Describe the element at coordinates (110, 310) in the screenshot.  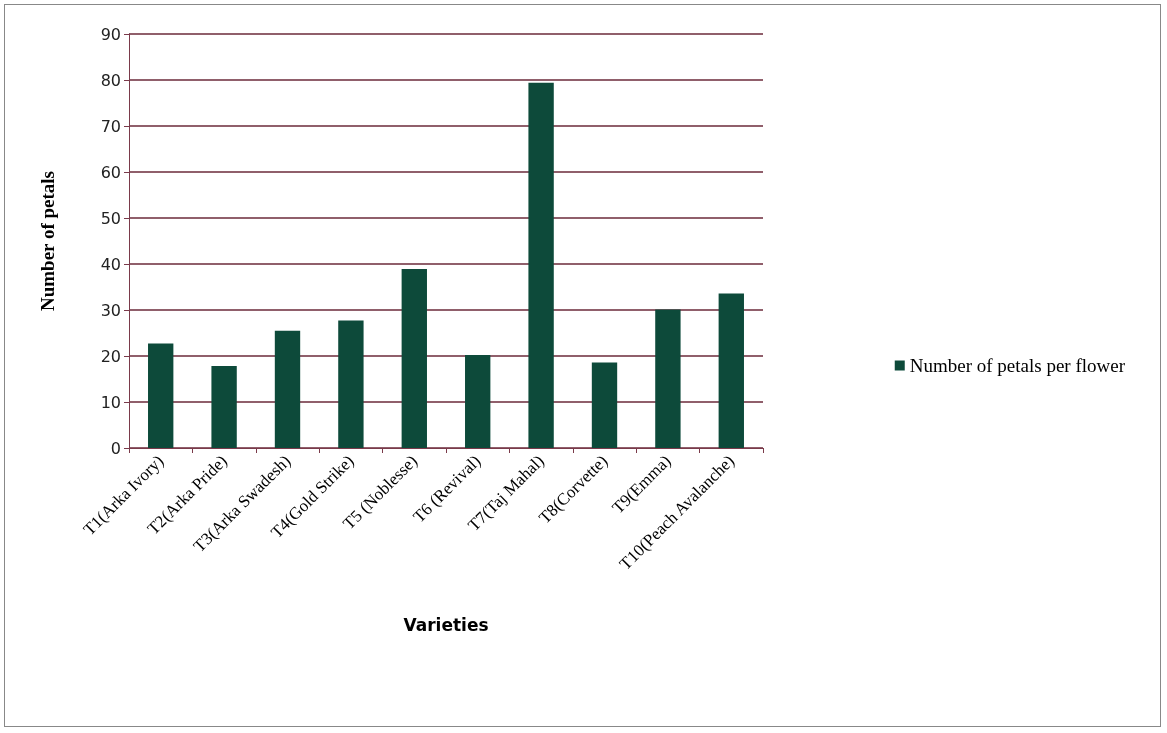
I see `y-tick-label: 30` at that location.